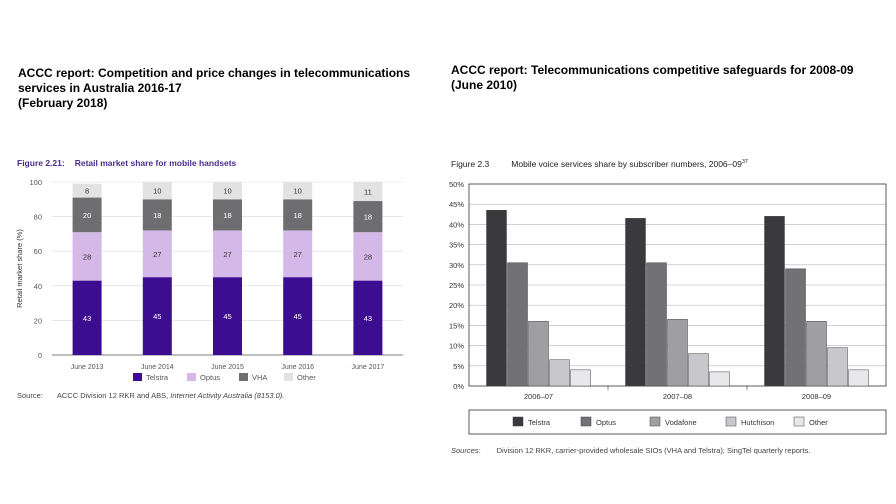  I want to click on left-source-italic: Internet Activity Australia (8153.0)., so click(227, 395).